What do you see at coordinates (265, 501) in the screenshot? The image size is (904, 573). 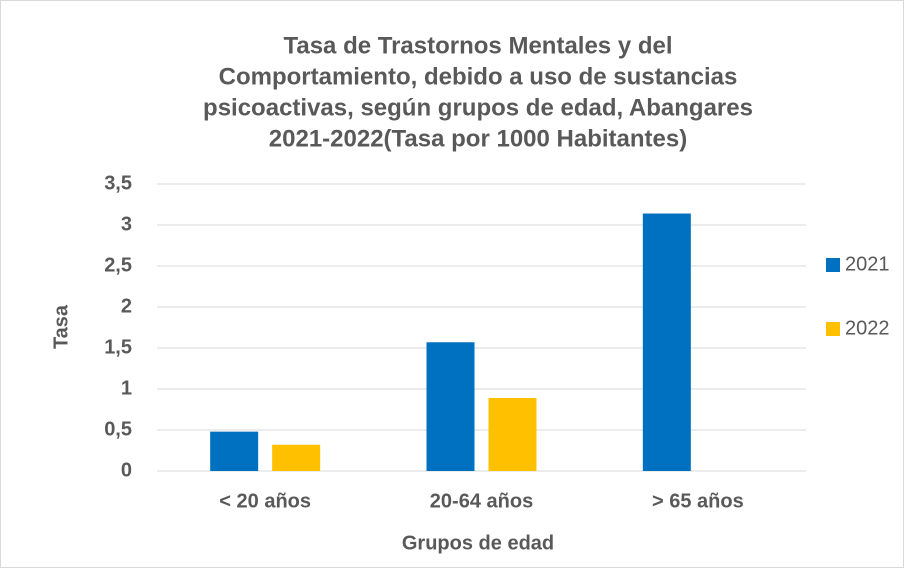 I see `x-tick-label: < 20 años` at bounding box center [265, 501].